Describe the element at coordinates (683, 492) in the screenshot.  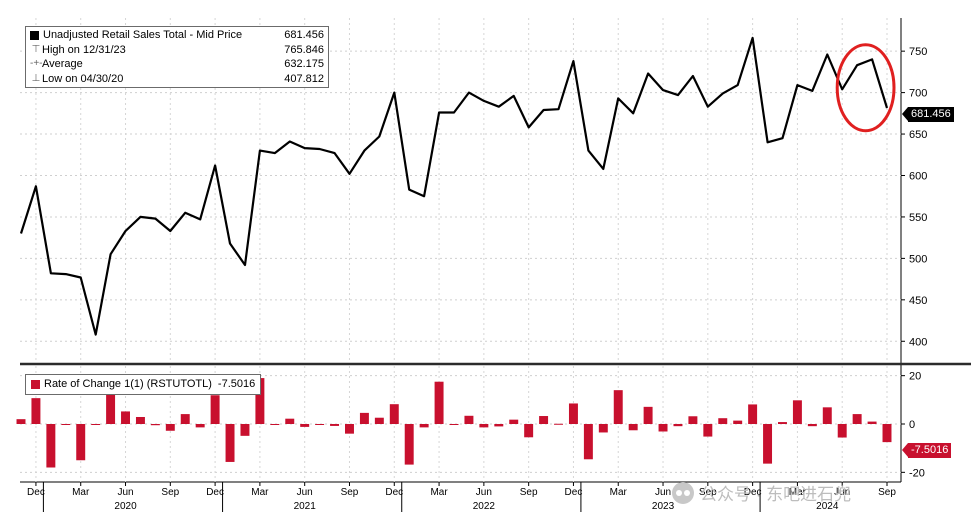
I see `wechat-icon` at that location.